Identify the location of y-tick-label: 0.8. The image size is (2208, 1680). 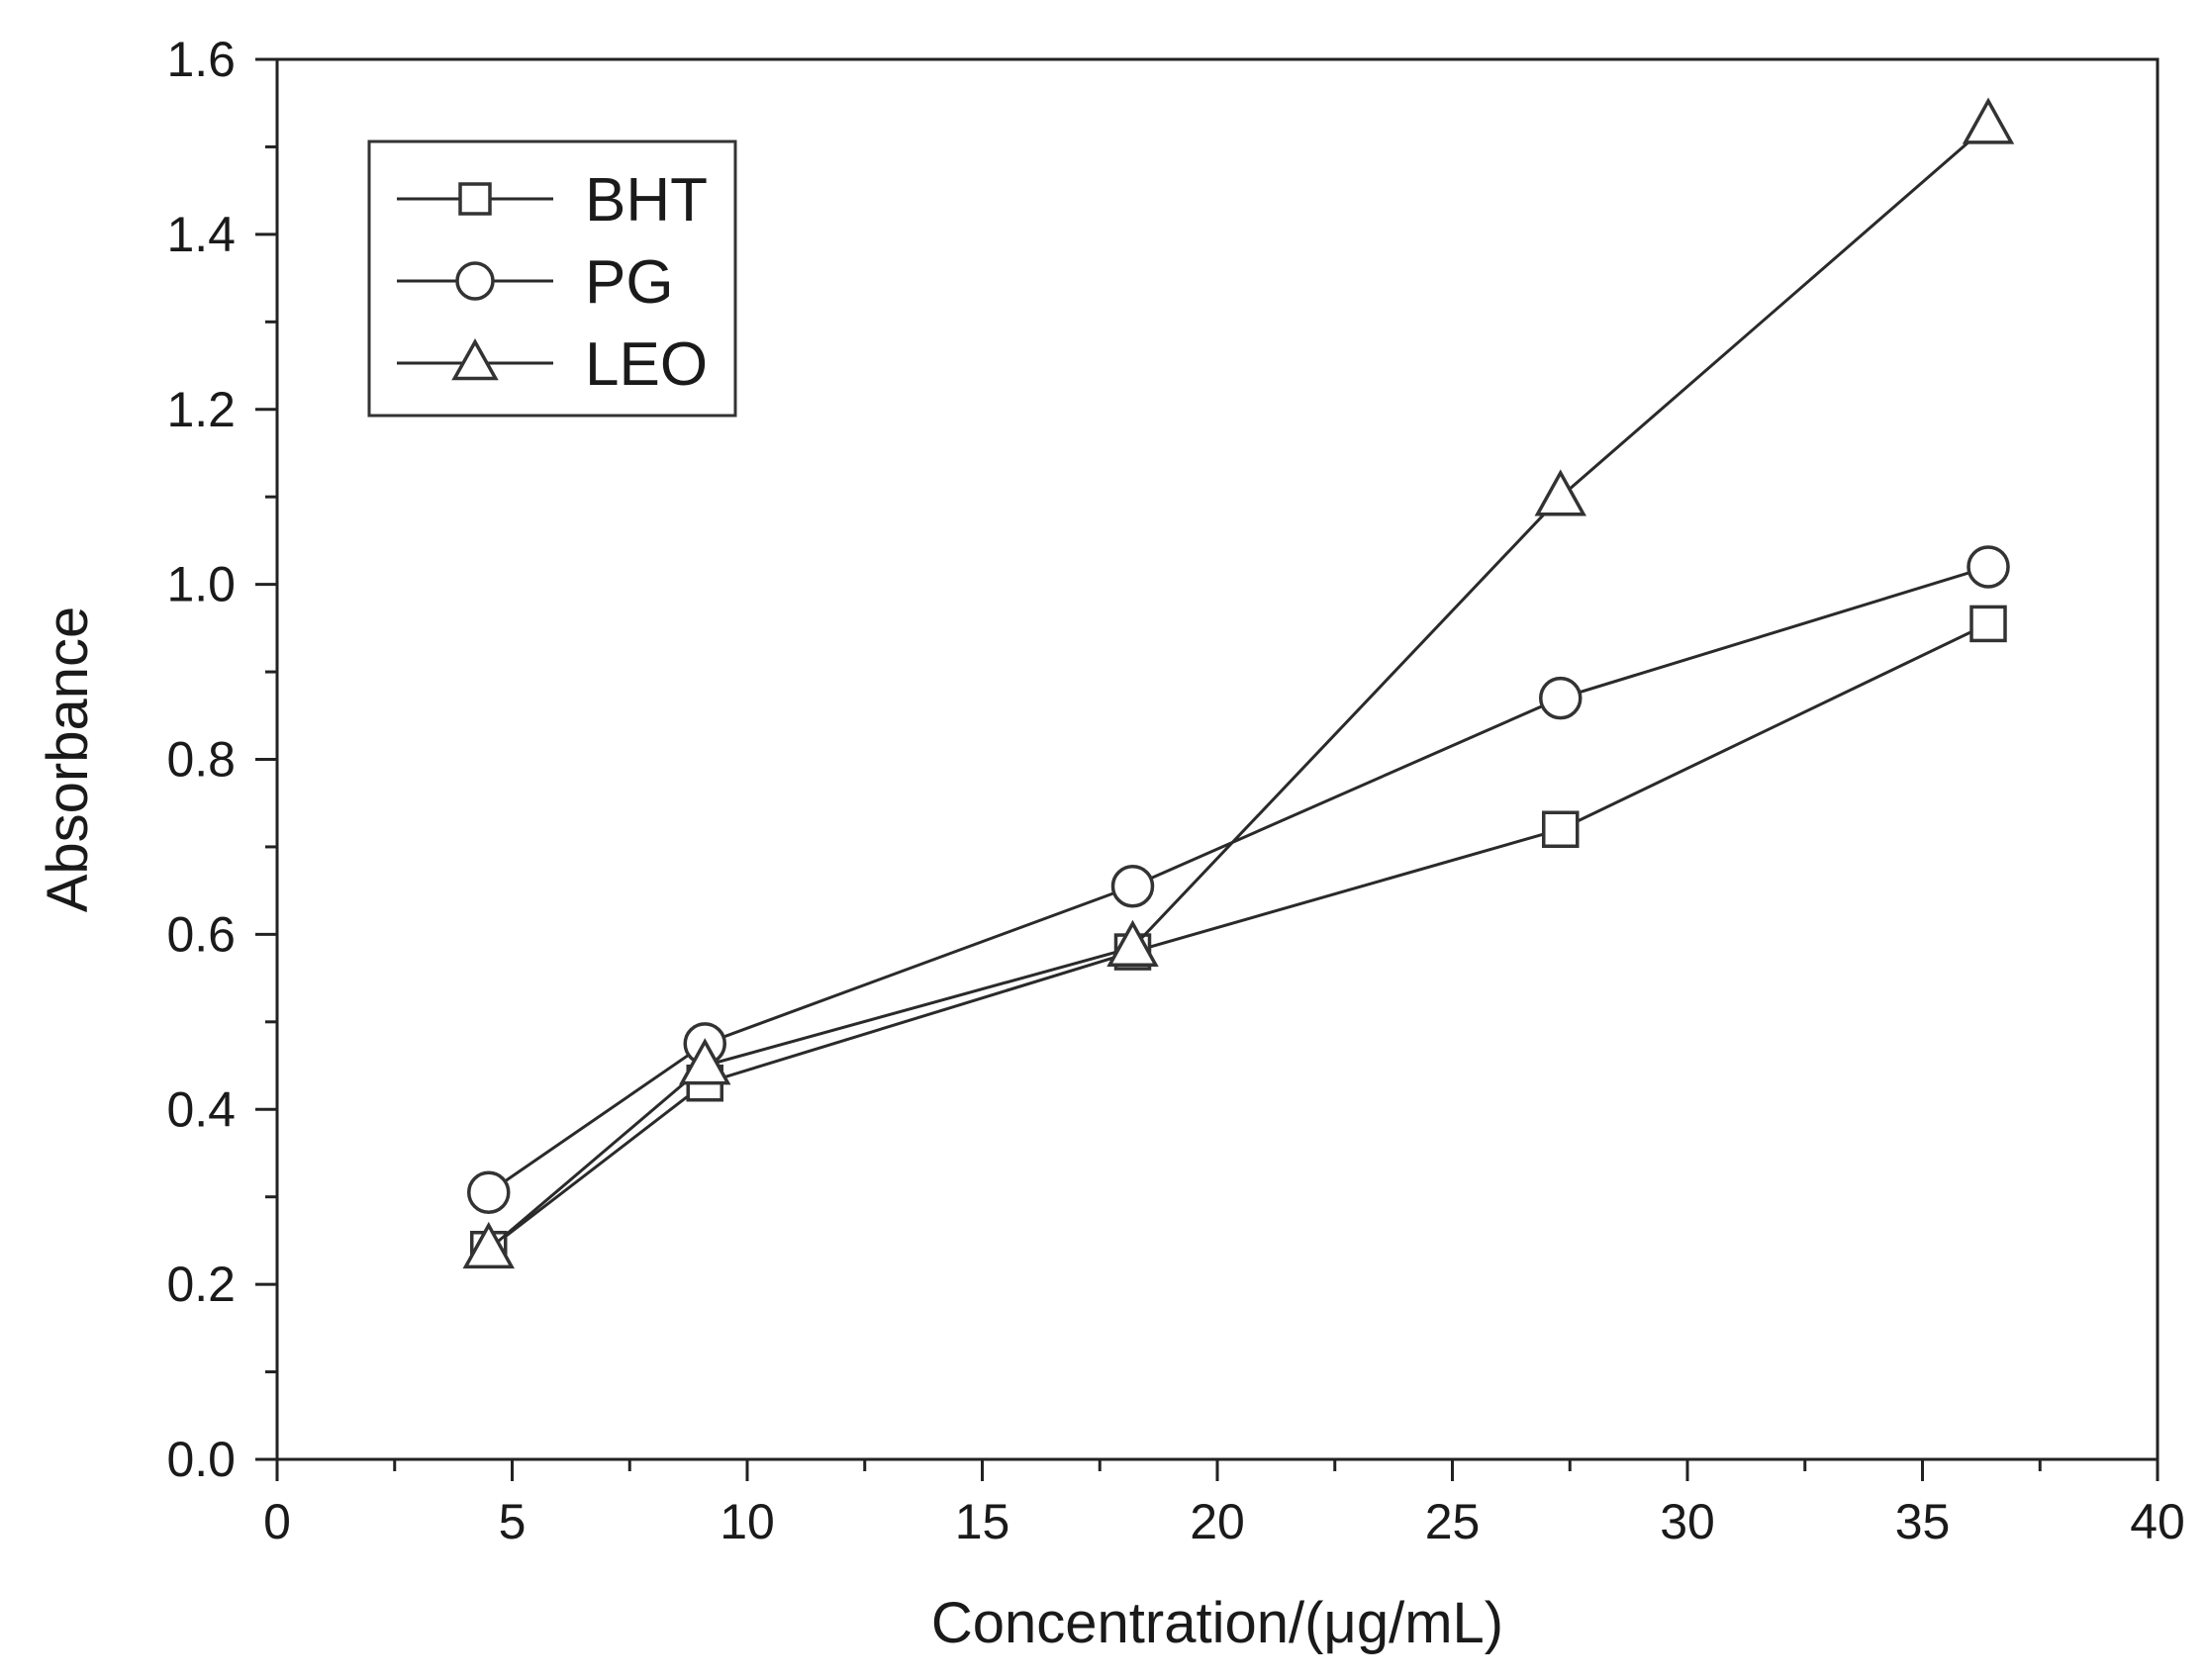
(201, 760).